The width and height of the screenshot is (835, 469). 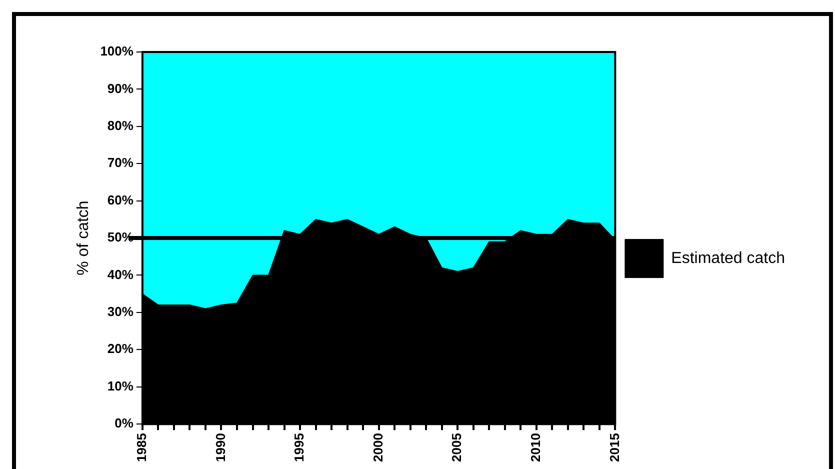 What do you see at coordinates (120, 386) in the screenshot?
I see `y-tick-label: 10%` at bounding box center [120, 386].